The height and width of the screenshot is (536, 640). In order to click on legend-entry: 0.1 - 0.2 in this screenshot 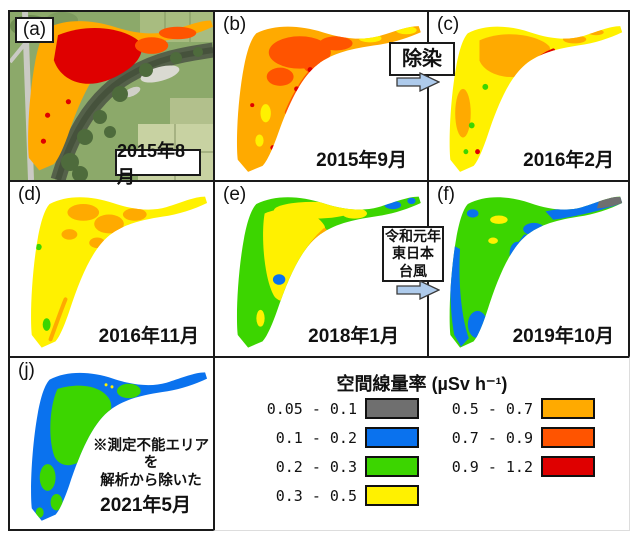, I will do `click(341, 437)`.